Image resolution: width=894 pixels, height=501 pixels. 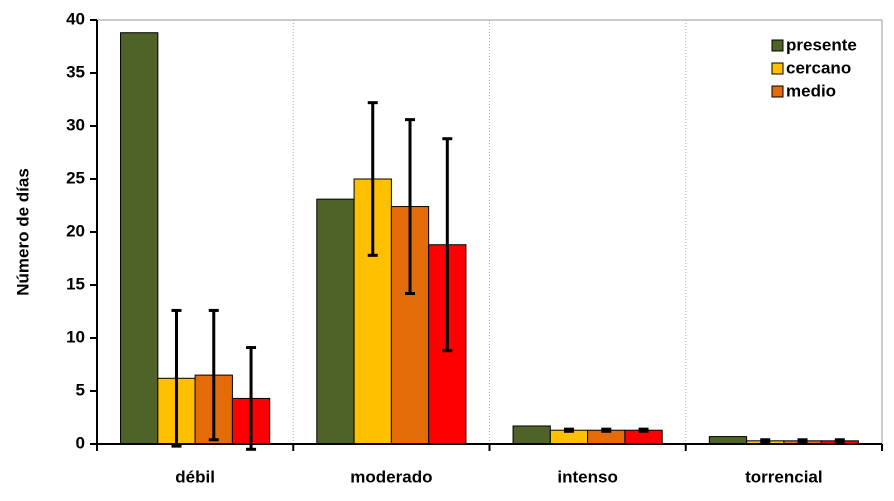 I want to click on x-tick-label: moderado, so click(x=391, y=476).